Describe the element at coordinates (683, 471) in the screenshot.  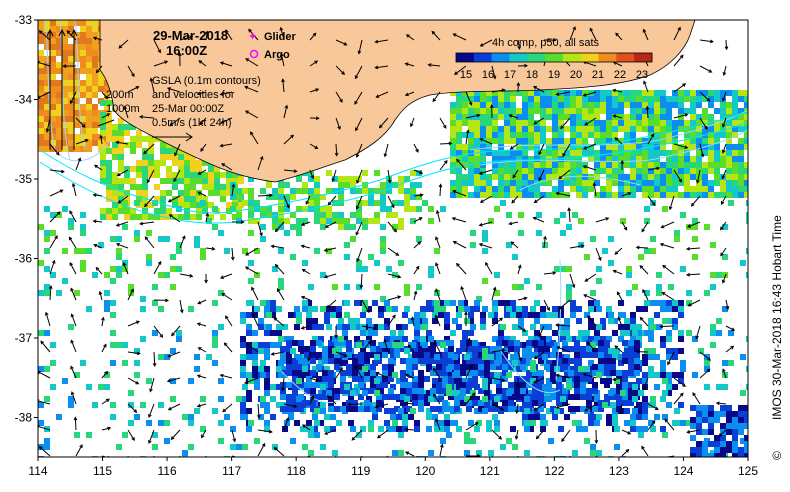
I see `x-tick-label: 124` at that location.